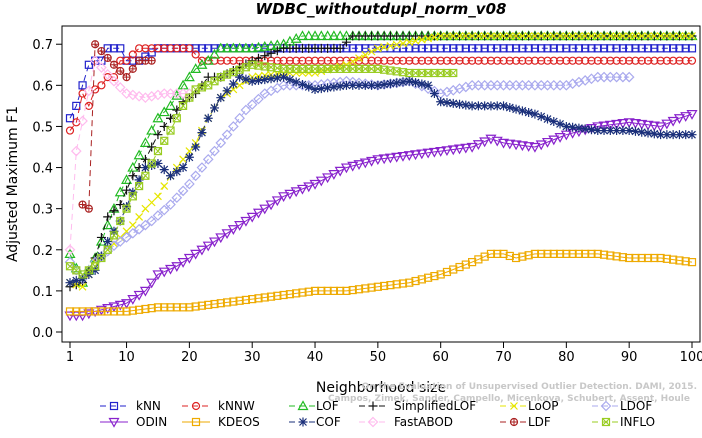 The height and width of the screenshot is (438, 702). What do you see at coordinates (42, 251) in the screenshot?
I see `y-tick-label: 0.2` at bounding box center [42, 251].